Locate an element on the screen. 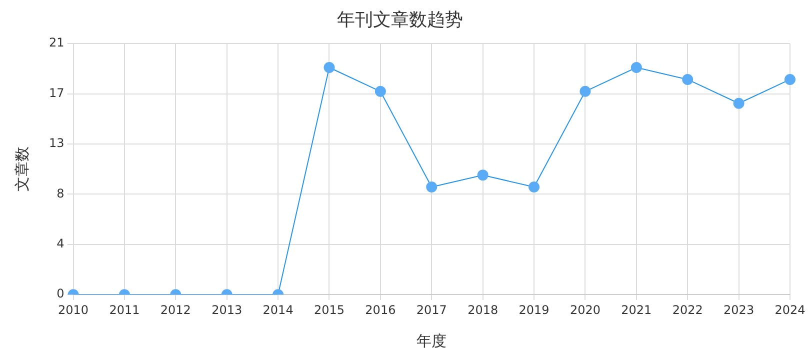 Image resolution: width=810 pixels, height=360 pixels. x-tick-label: 2016 is located at coordinates (380, 309).